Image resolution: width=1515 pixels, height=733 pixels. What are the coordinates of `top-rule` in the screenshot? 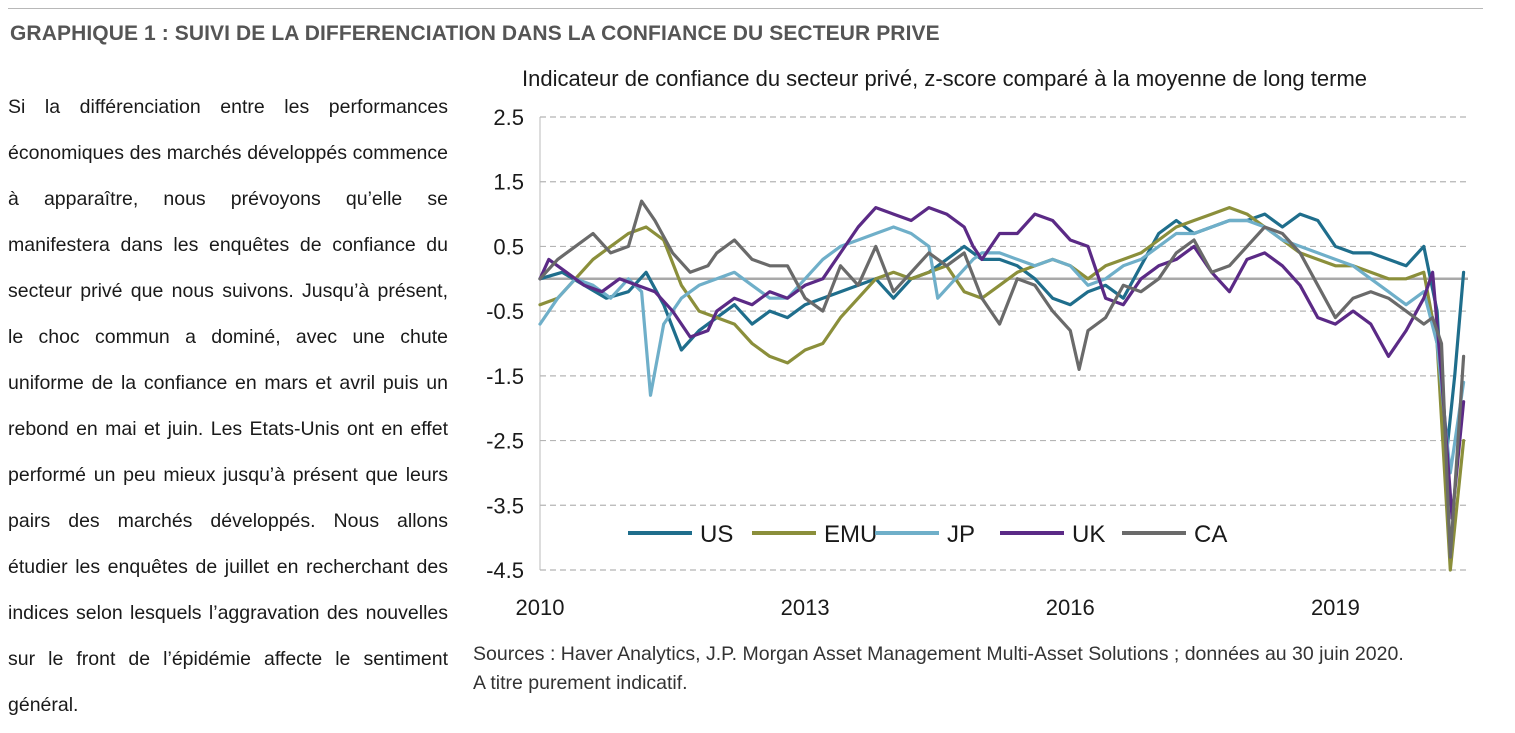 It's located at (745, 8).